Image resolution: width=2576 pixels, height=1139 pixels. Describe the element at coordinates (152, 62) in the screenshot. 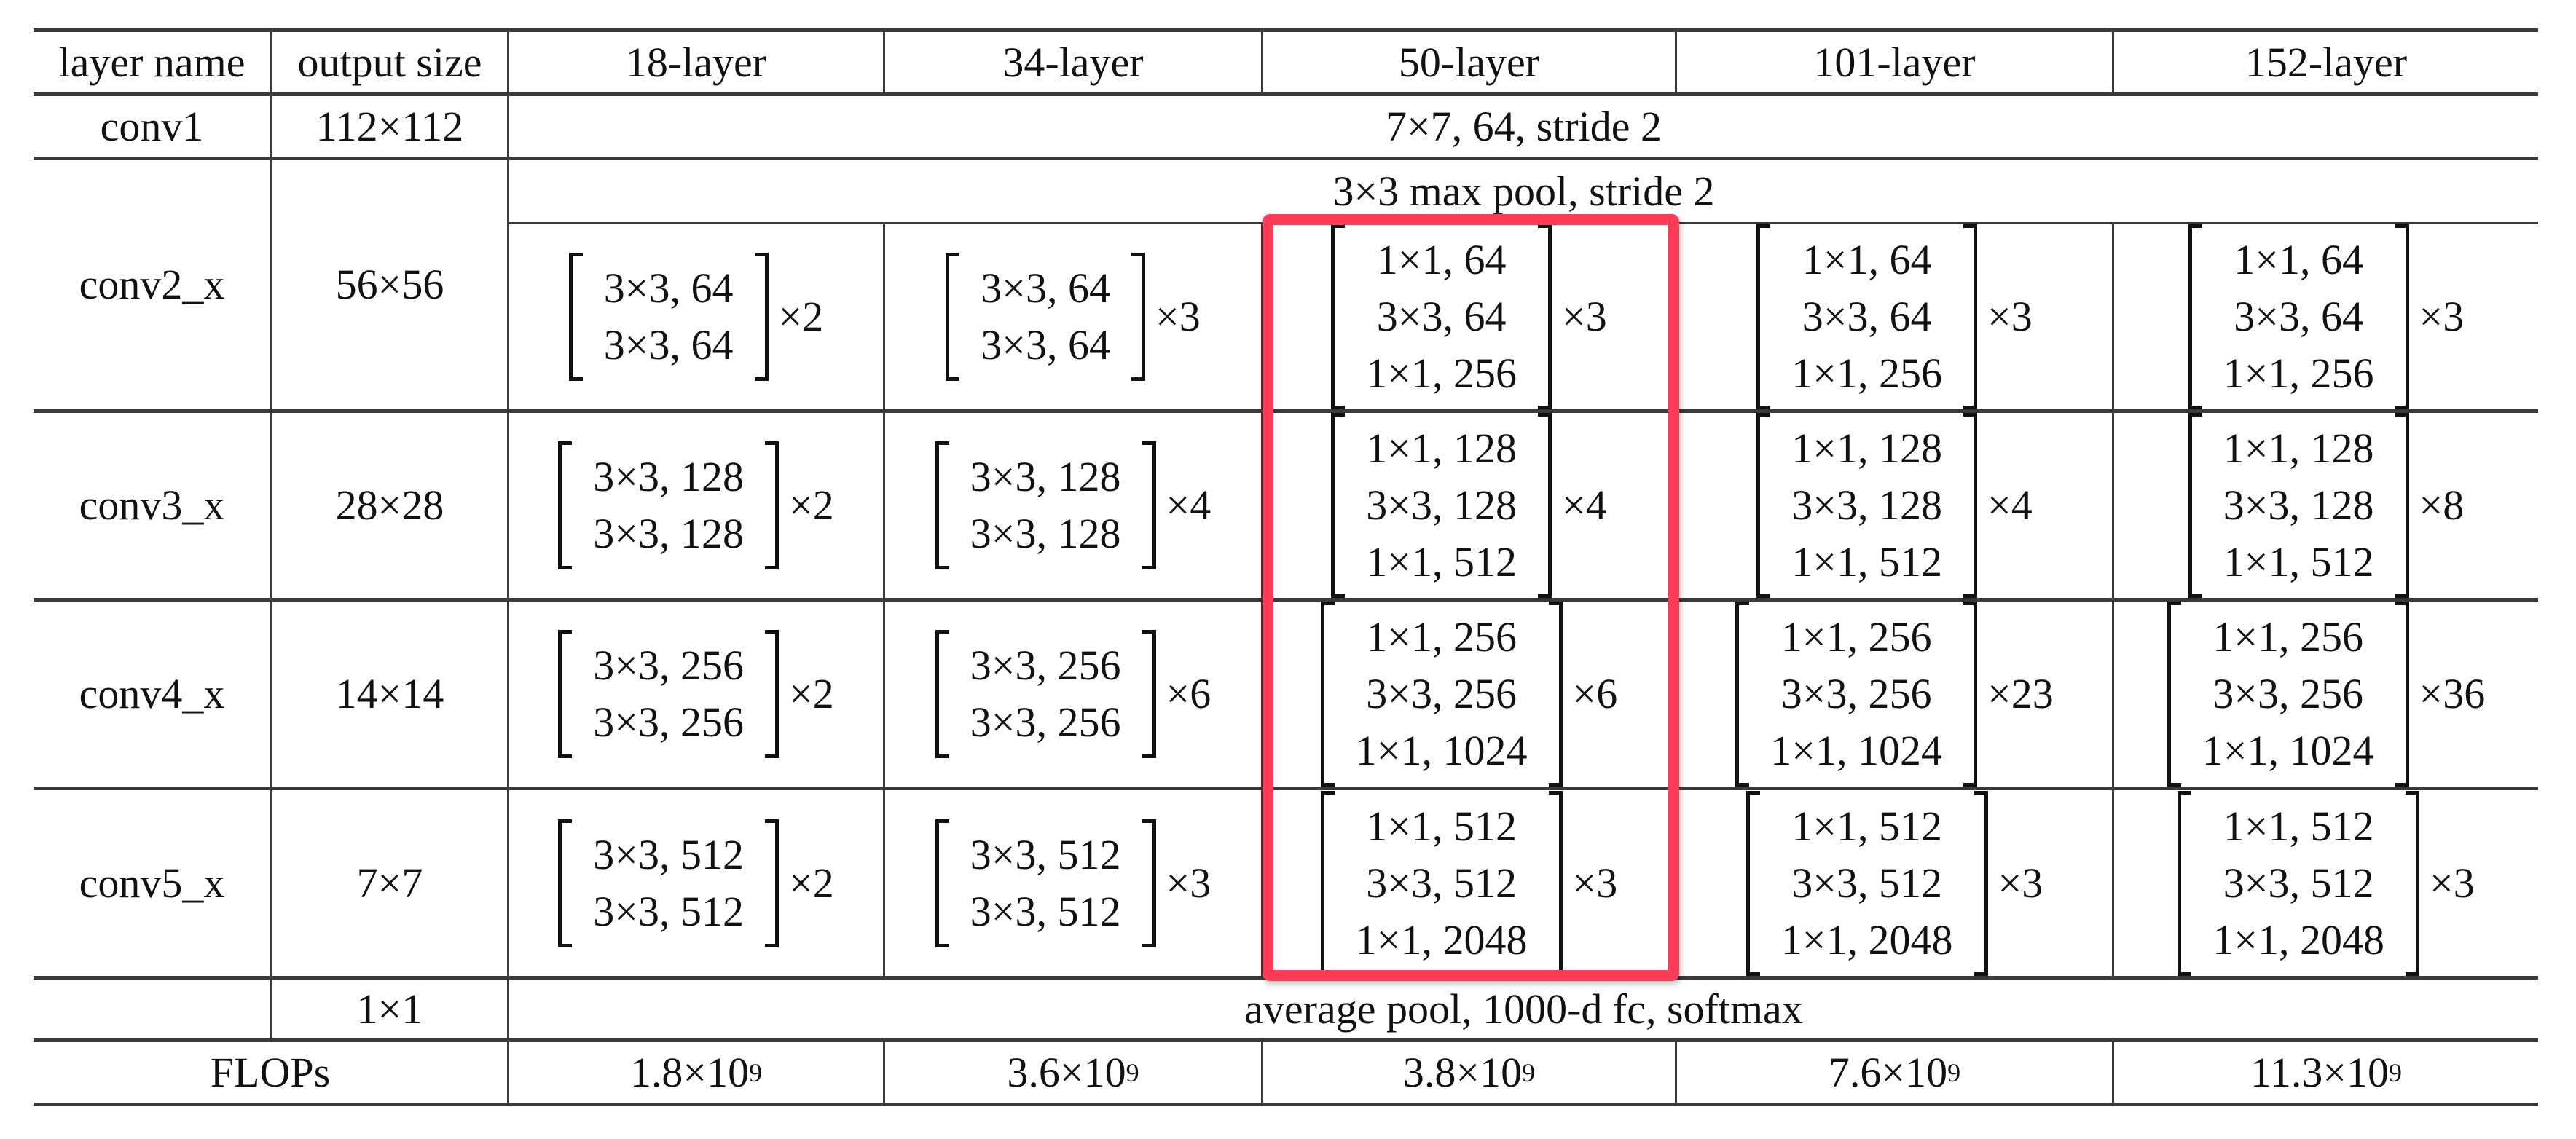

I see `header-layer-name: layer name` at that location.